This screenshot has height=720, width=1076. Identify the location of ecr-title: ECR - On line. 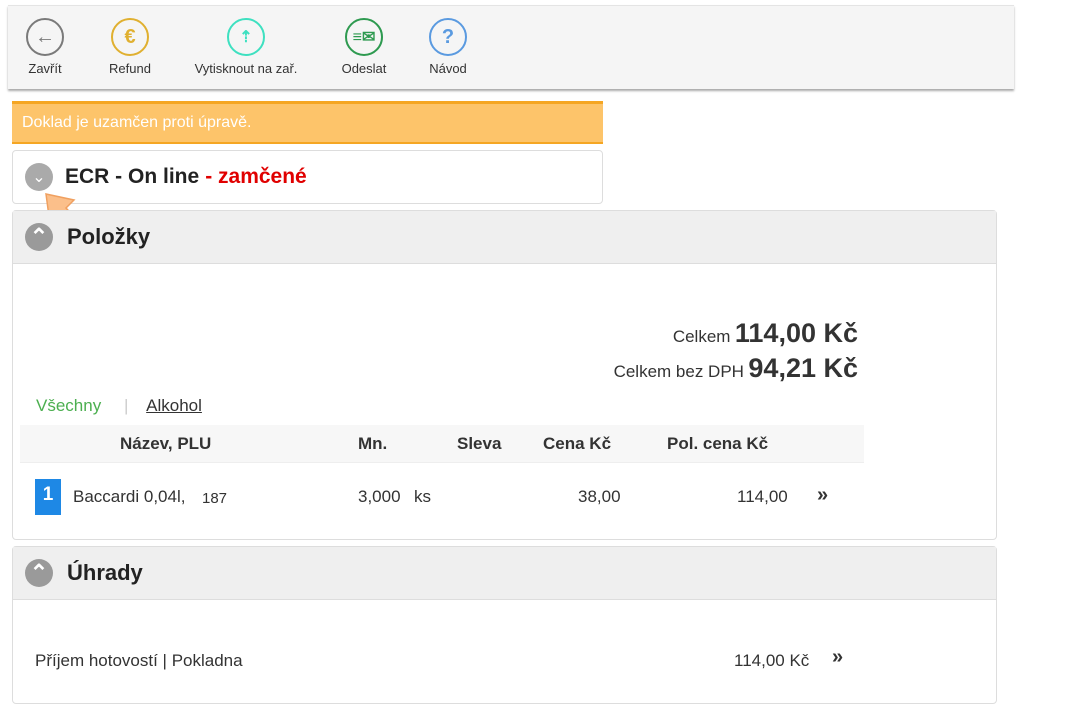
(132, 176).